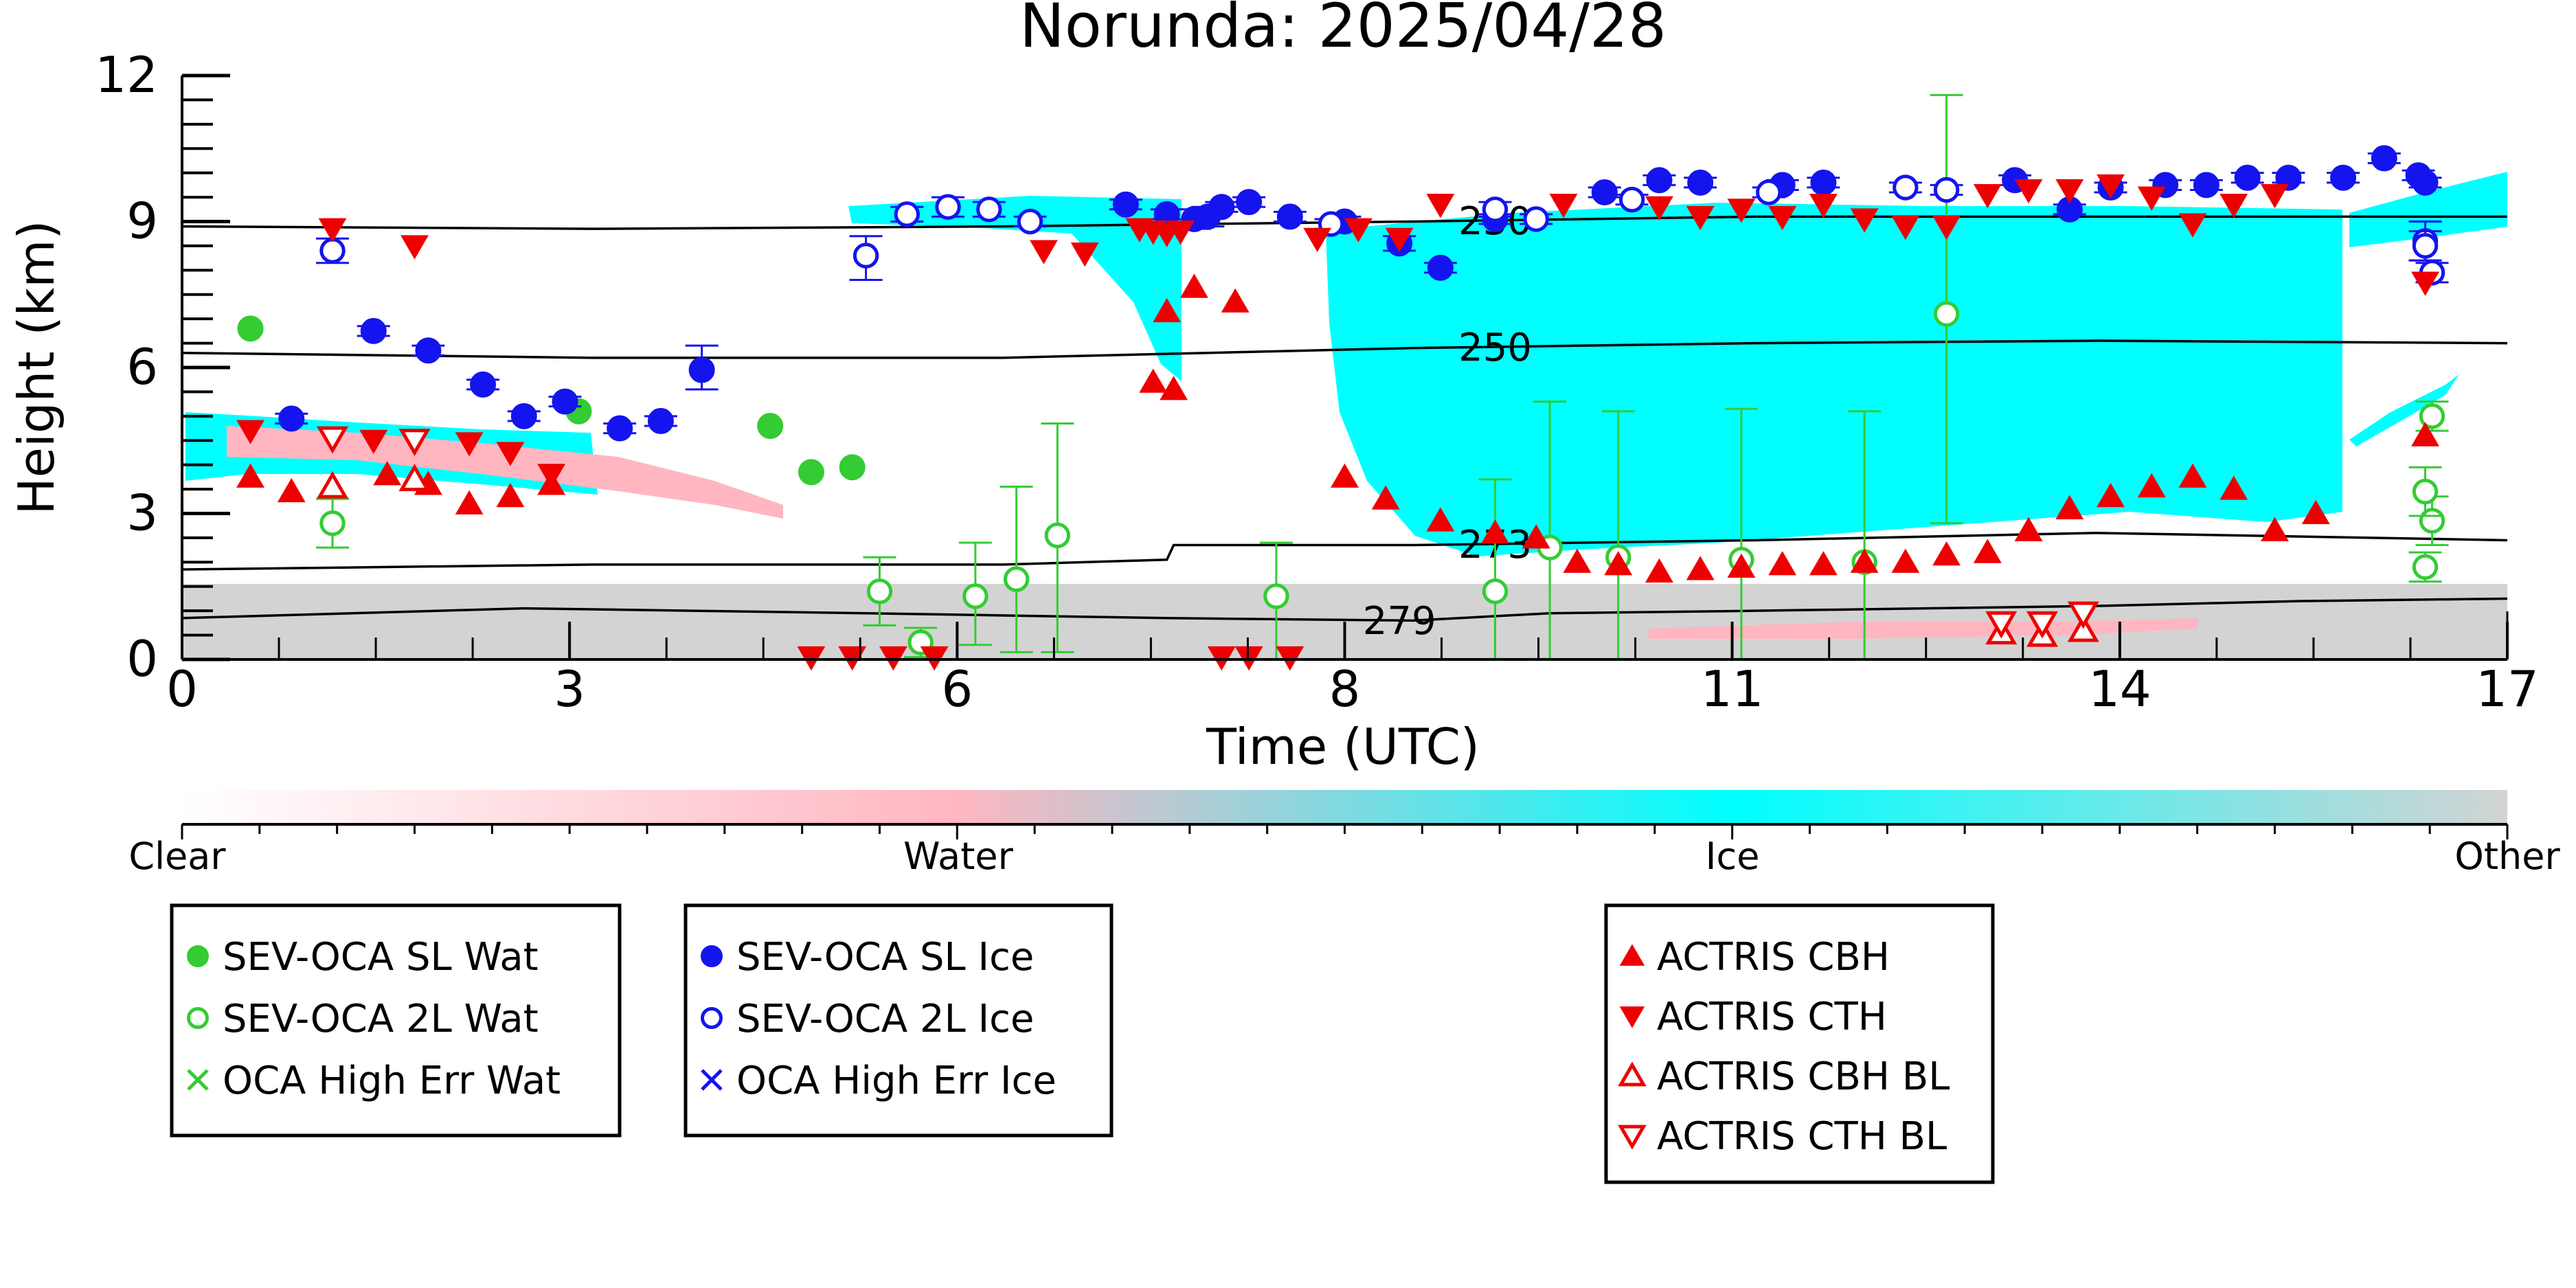 The image size is (2576, 1288). What do you see at coordinates (36, 368) in the screenshot?
I see `y-axis-label: Height (km)` at bounding box center [36, 368].